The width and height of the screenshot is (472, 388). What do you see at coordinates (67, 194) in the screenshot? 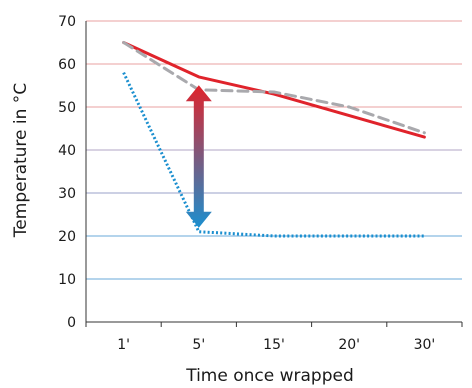
I see `y-tick-label-30: 30` at bounding box center [67, 194].